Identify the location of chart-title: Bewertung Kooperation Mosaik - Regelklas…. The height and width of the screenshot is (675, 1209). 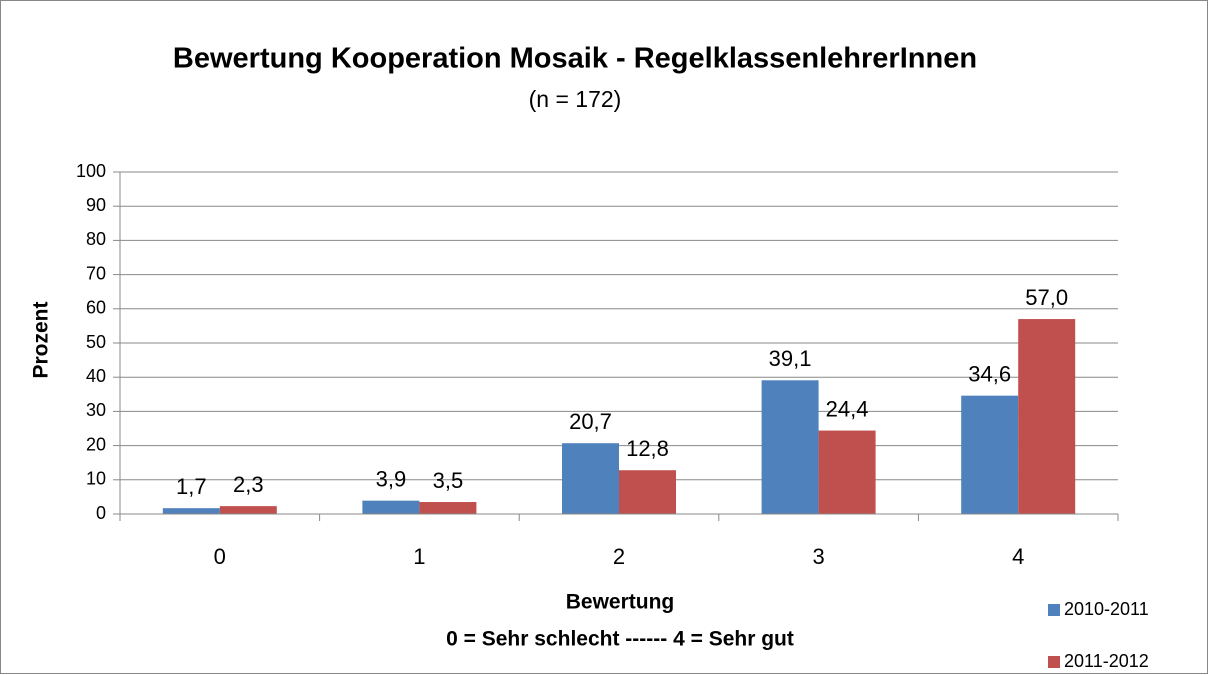
(575, 59).